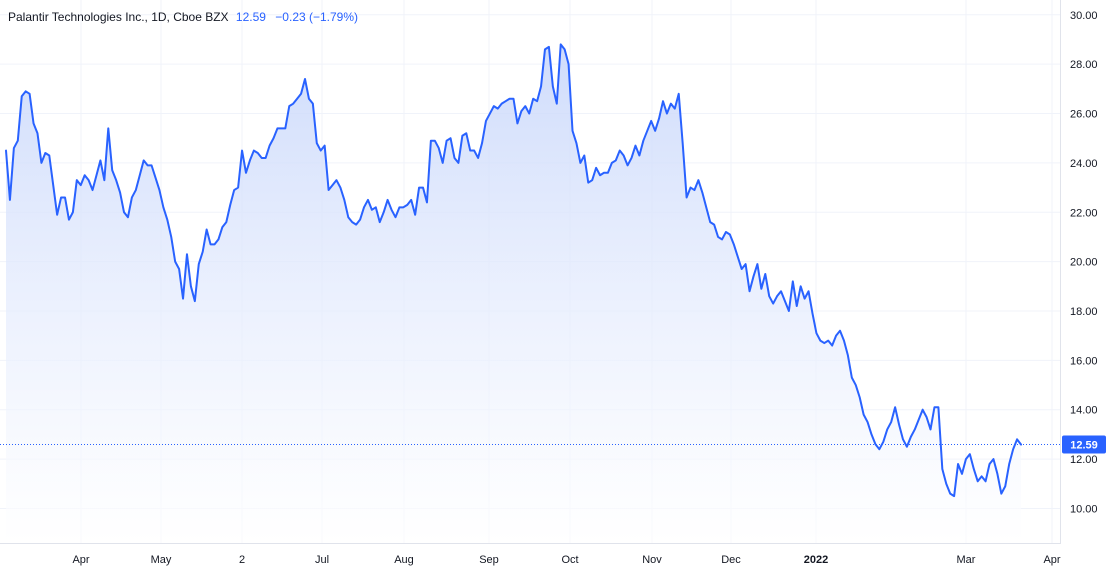 The image size is (1116, 581). Describe the element at coordinates (1084, 312) in the screenshot. I see `y-tick-label: 18.00` at that location.